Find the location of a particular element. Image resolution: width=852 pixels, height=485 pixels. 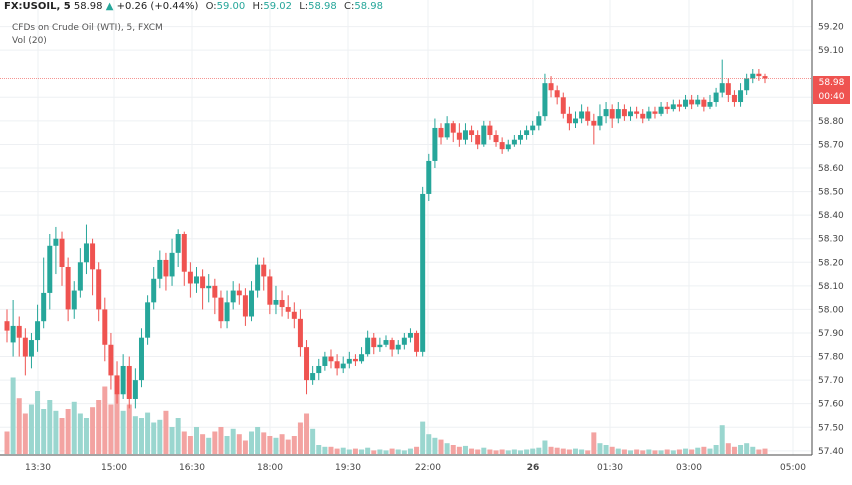

low-label: L: is located at coordinates (304, 6).